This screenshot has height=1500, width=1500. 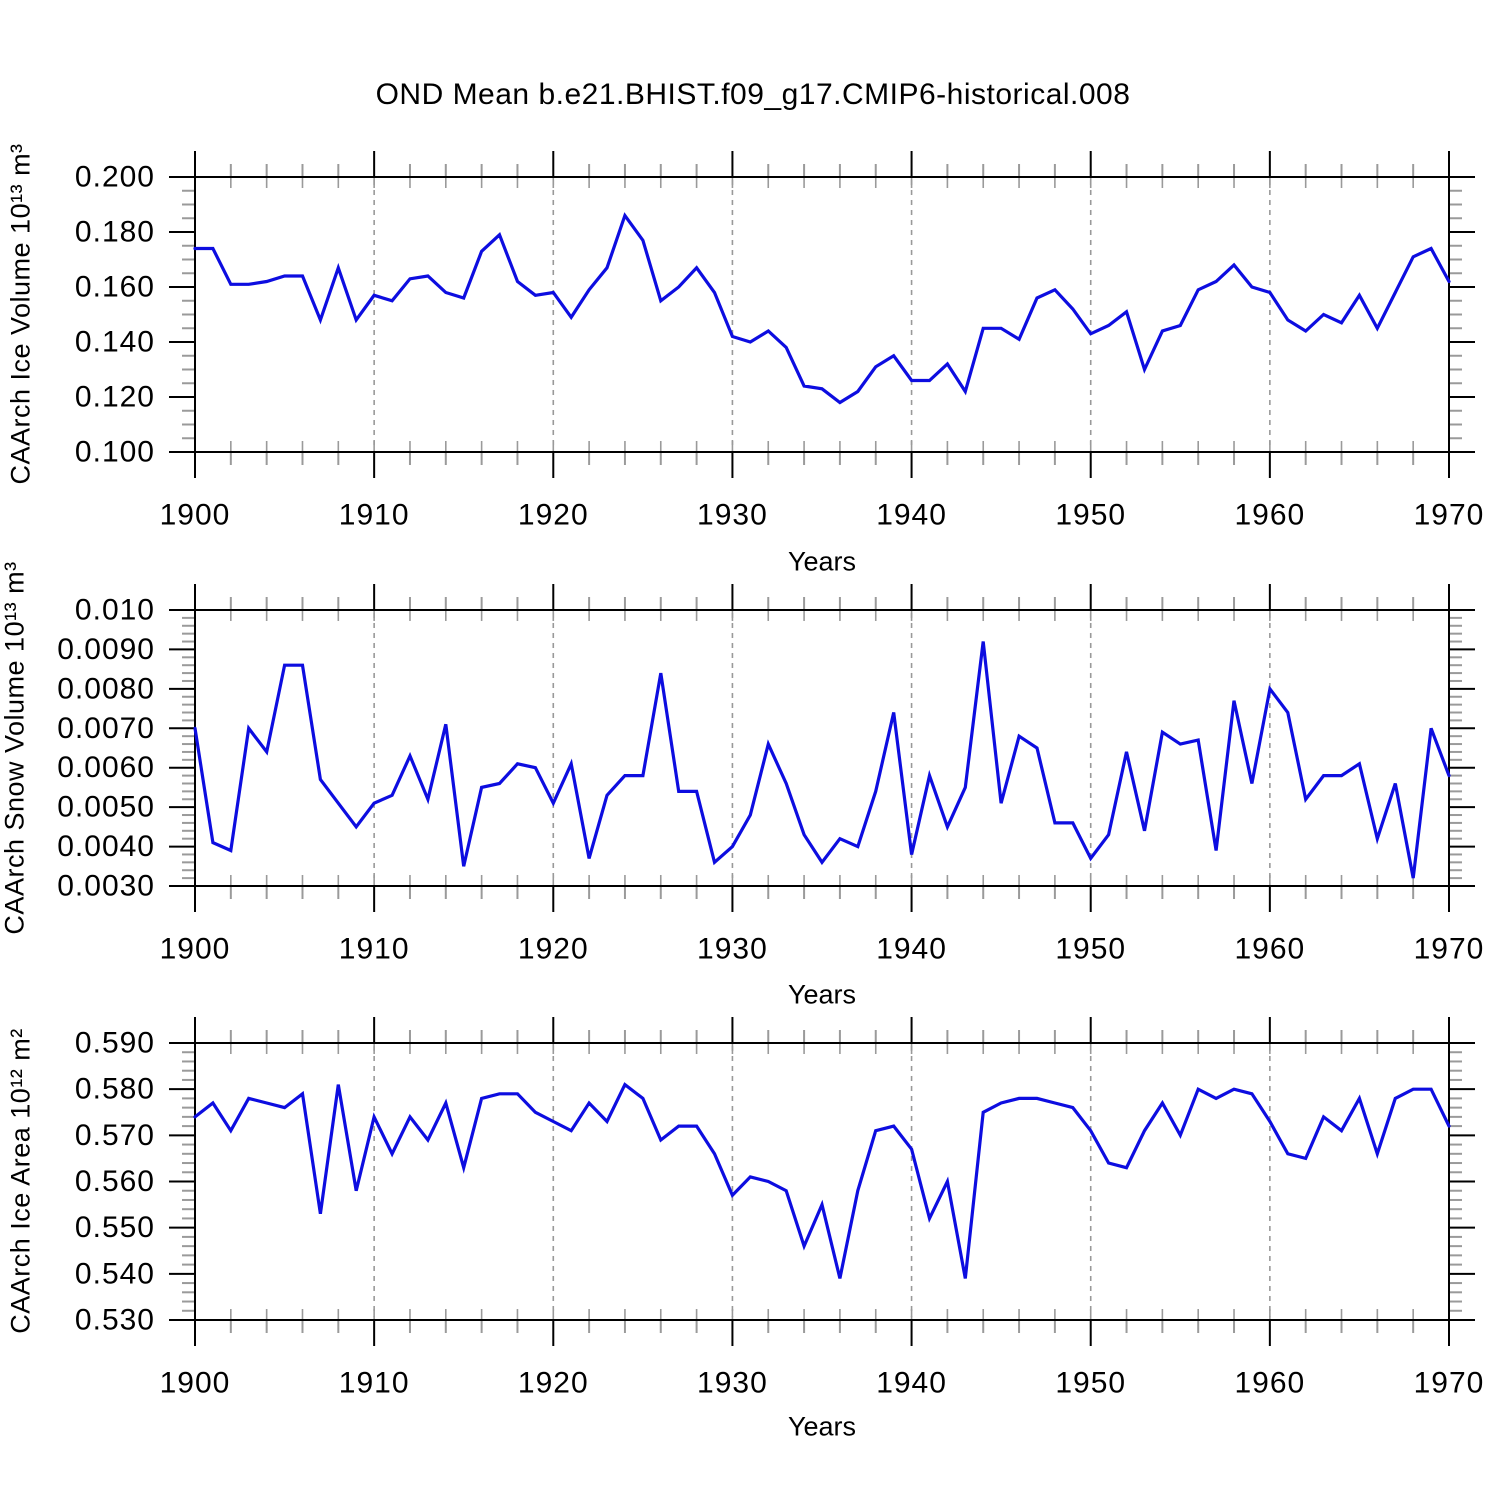 I want to click on snow-volume-panel-series-line, so click(x=822, y=760).